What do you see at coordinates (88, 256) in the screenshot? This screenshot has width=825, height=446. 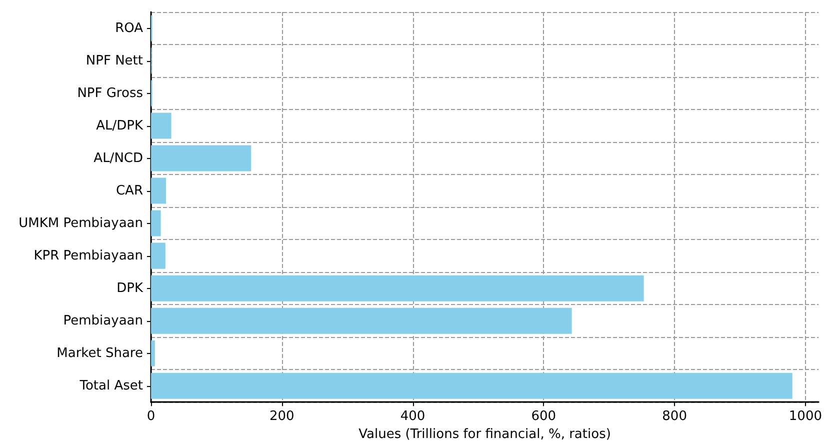 I see `y-tick-label: KPR Pembiayaan` at bounding box center [88, 256].